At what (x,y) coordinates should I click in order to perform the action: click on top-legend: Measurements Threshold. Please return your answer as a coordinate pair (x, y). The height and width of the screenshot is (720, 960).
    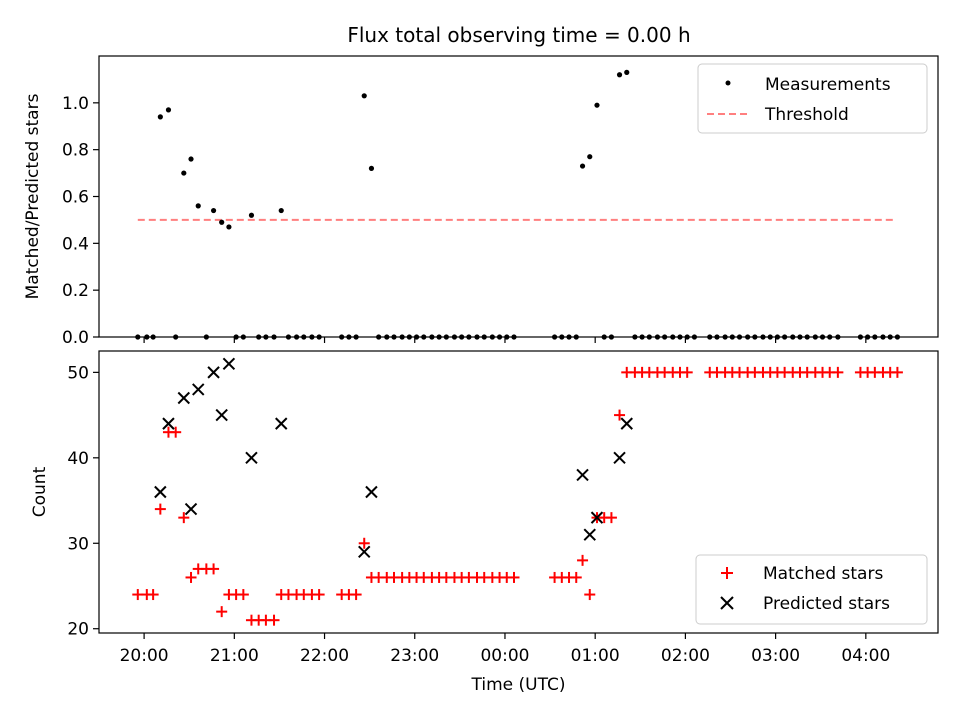
    Looking at the image, I should click on (812, 98).